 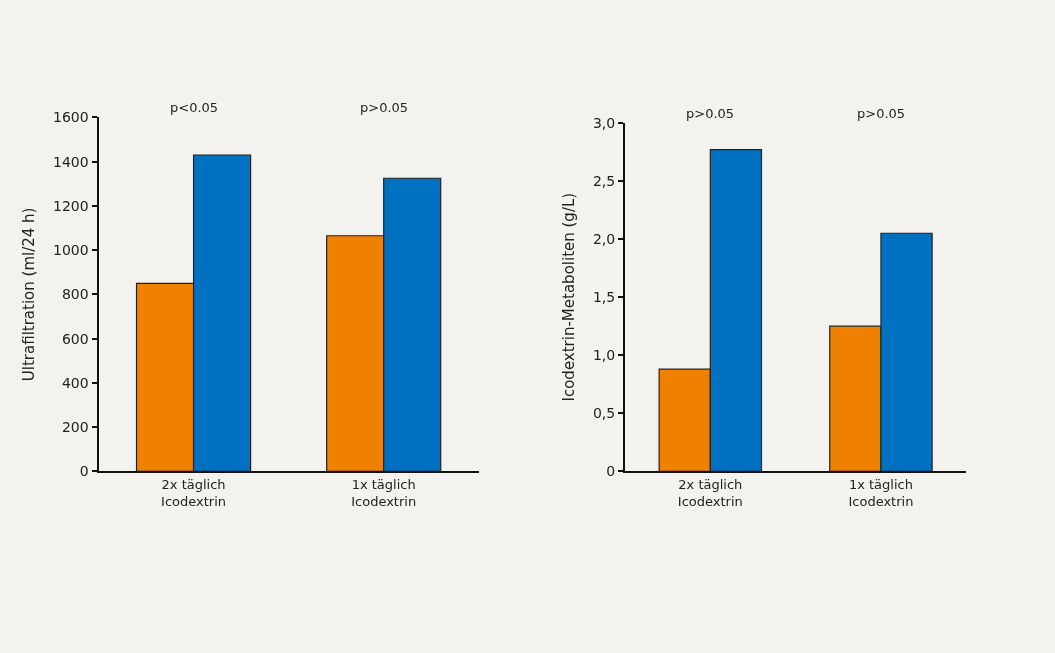 What do you see at coordinates (604, 180) in the screenshot?
I see `y-tick-label: 2,5` at bounding box center [604, 180].